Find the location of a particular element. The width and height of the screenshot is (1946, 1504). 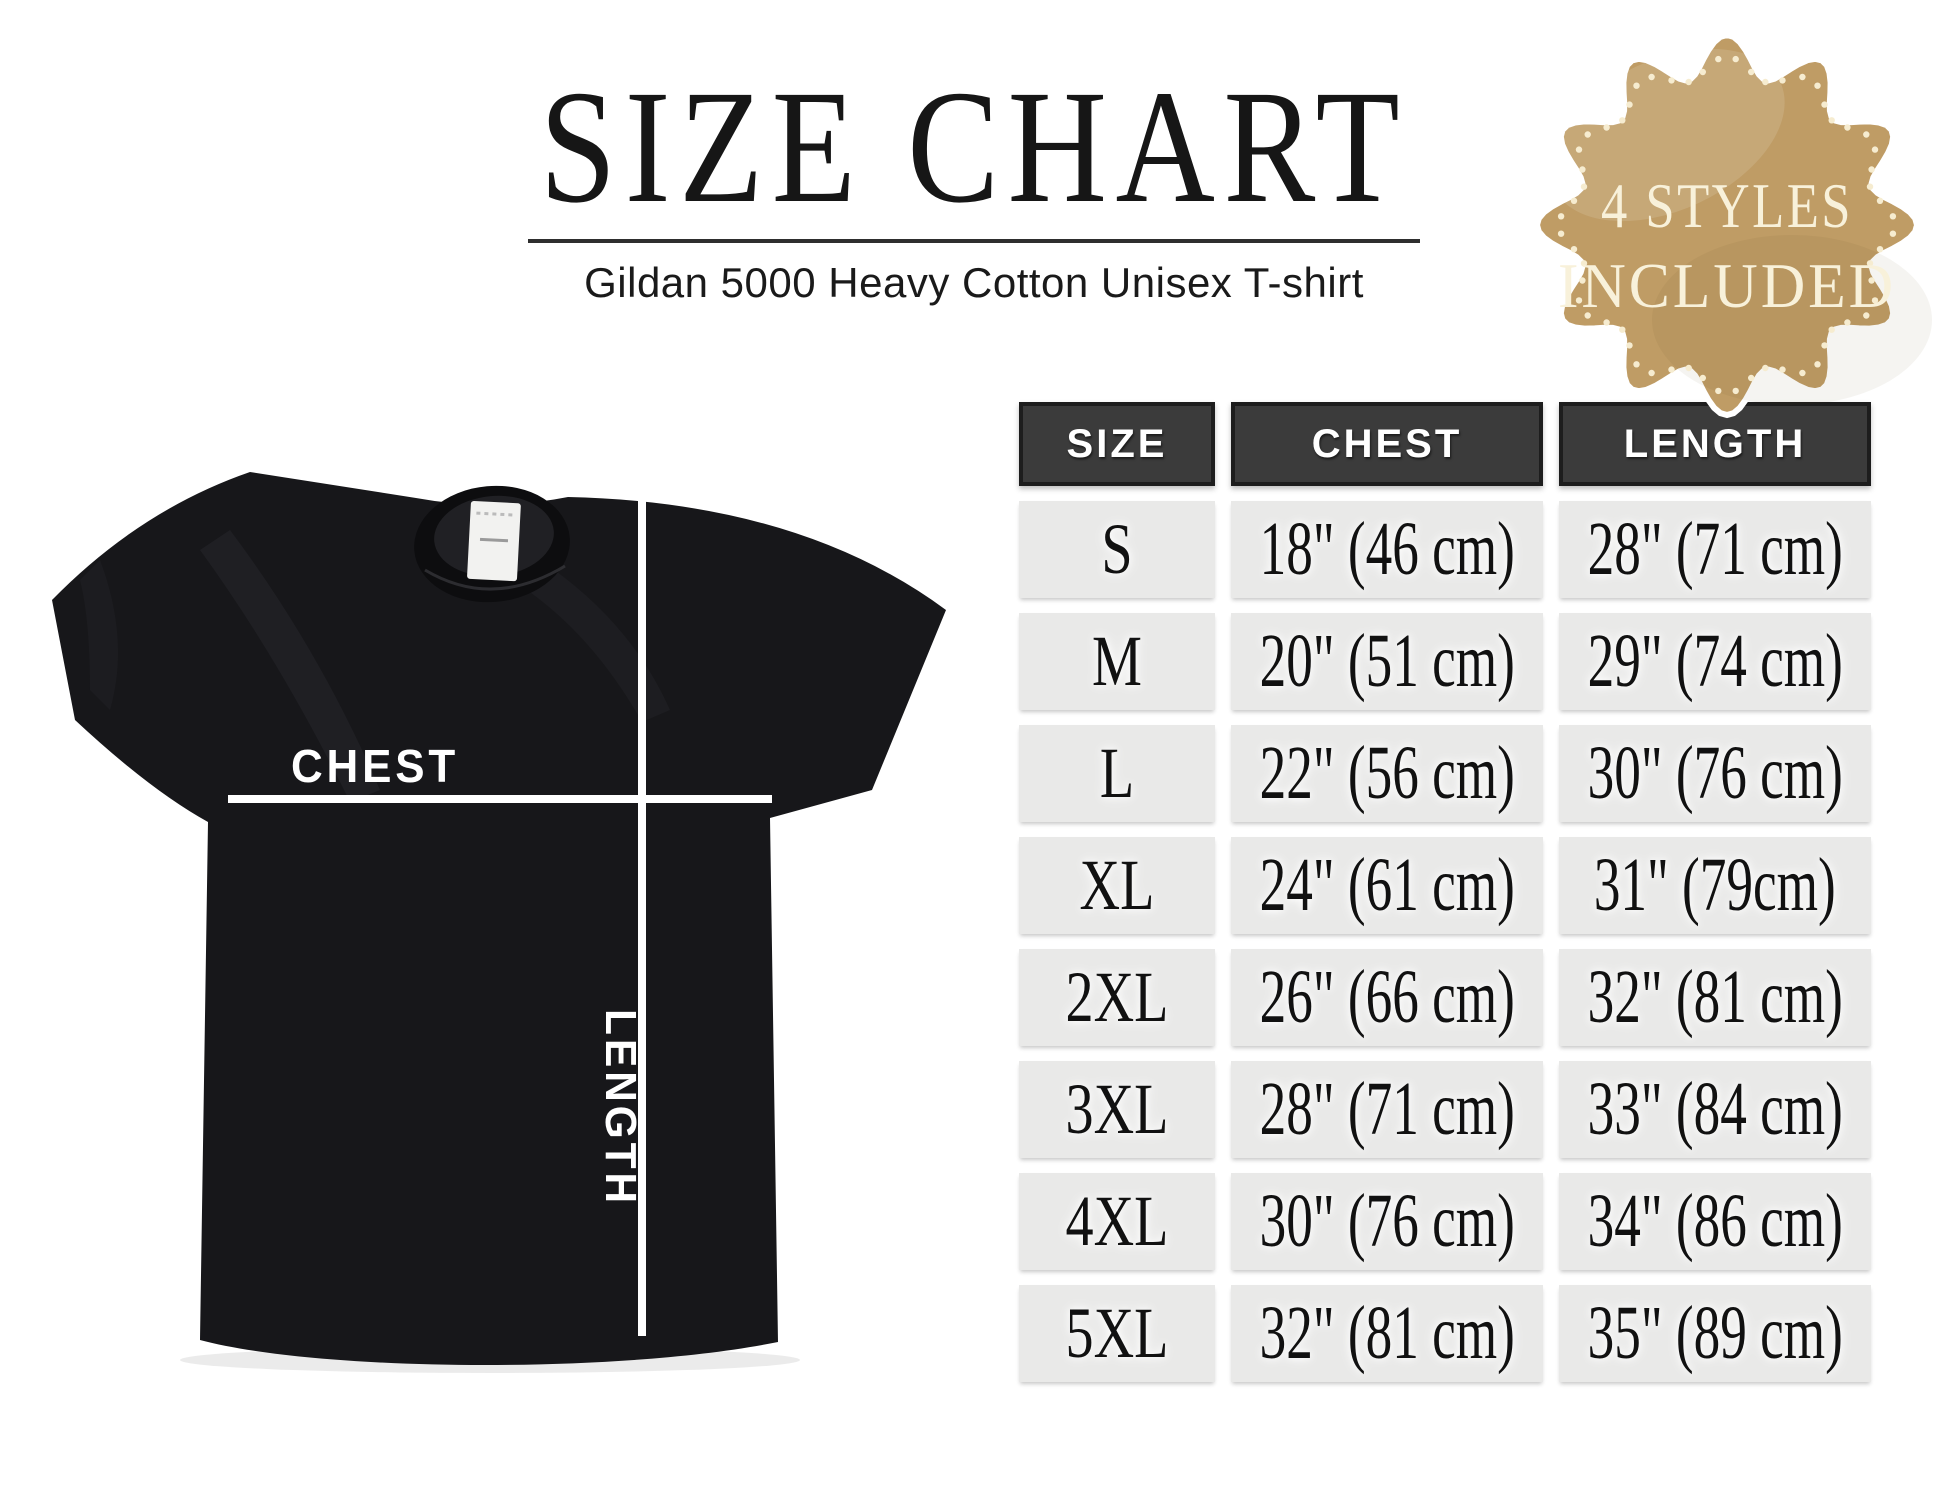

cell-value: 35" (89 cm) is located at coordinates (1715, 1333).